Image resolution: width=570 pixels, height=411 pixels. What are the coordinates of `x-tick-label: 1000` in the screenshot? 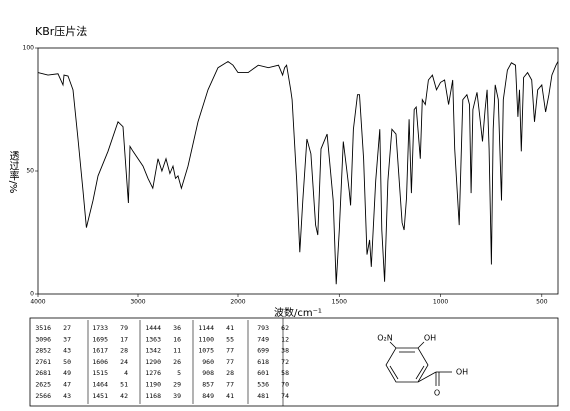 It's located at (440, 302).